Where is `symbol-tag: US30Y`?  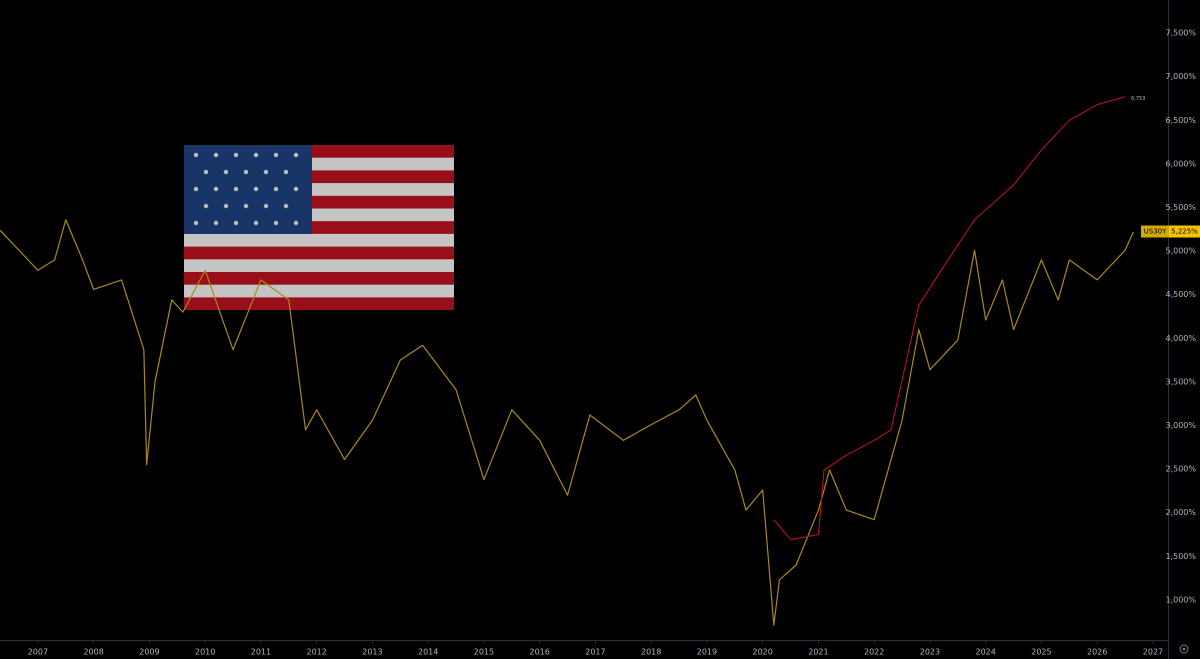 symbol-tag: US30Y is located at coordinates (1155, 231).